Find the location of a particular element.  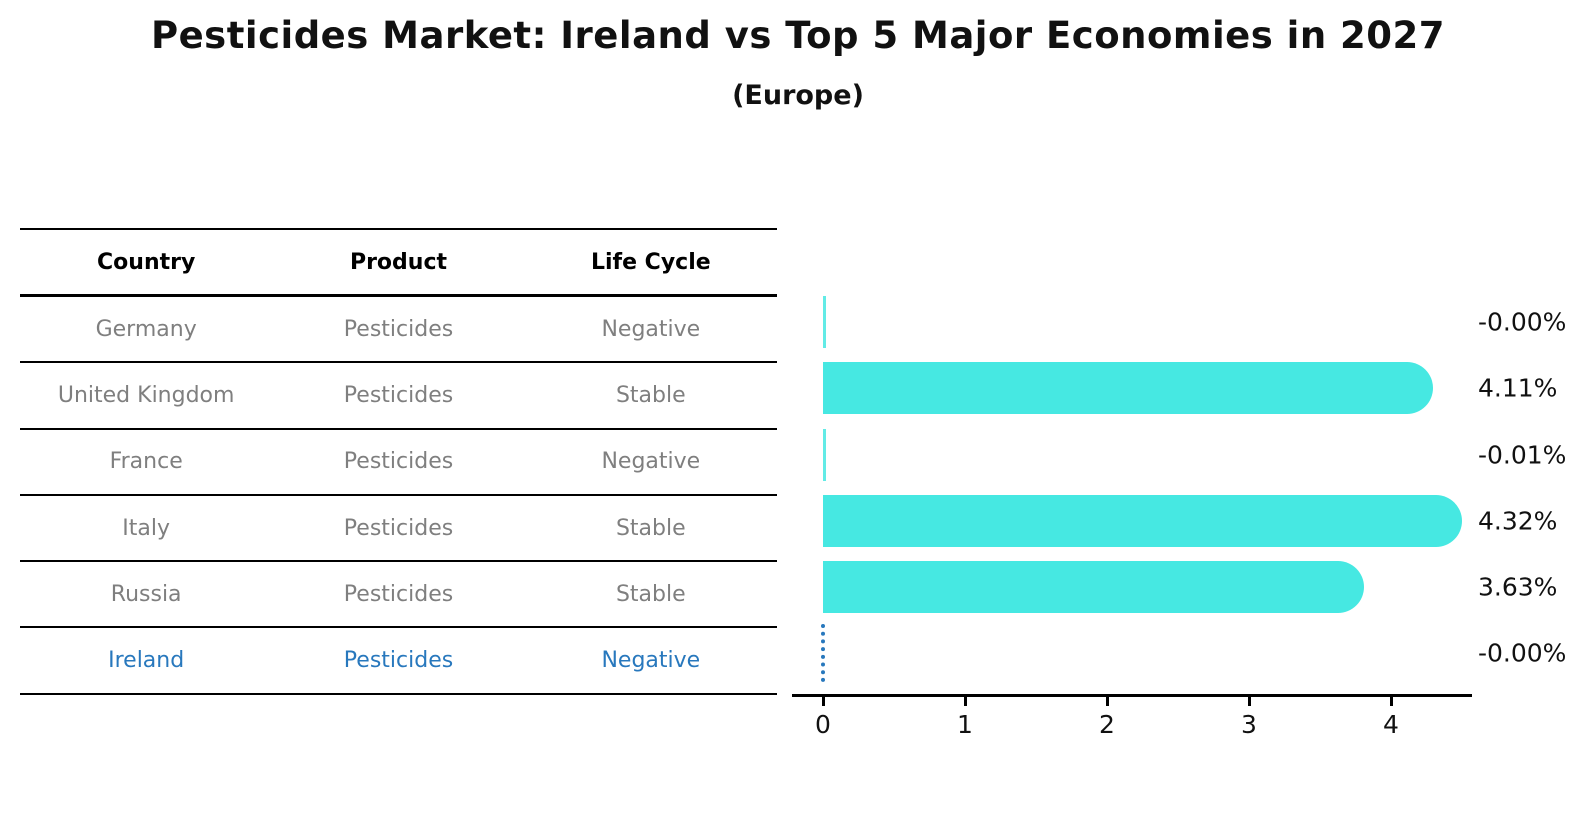

table-row: France Pesticides Negative is located at coordinates (398, 463).